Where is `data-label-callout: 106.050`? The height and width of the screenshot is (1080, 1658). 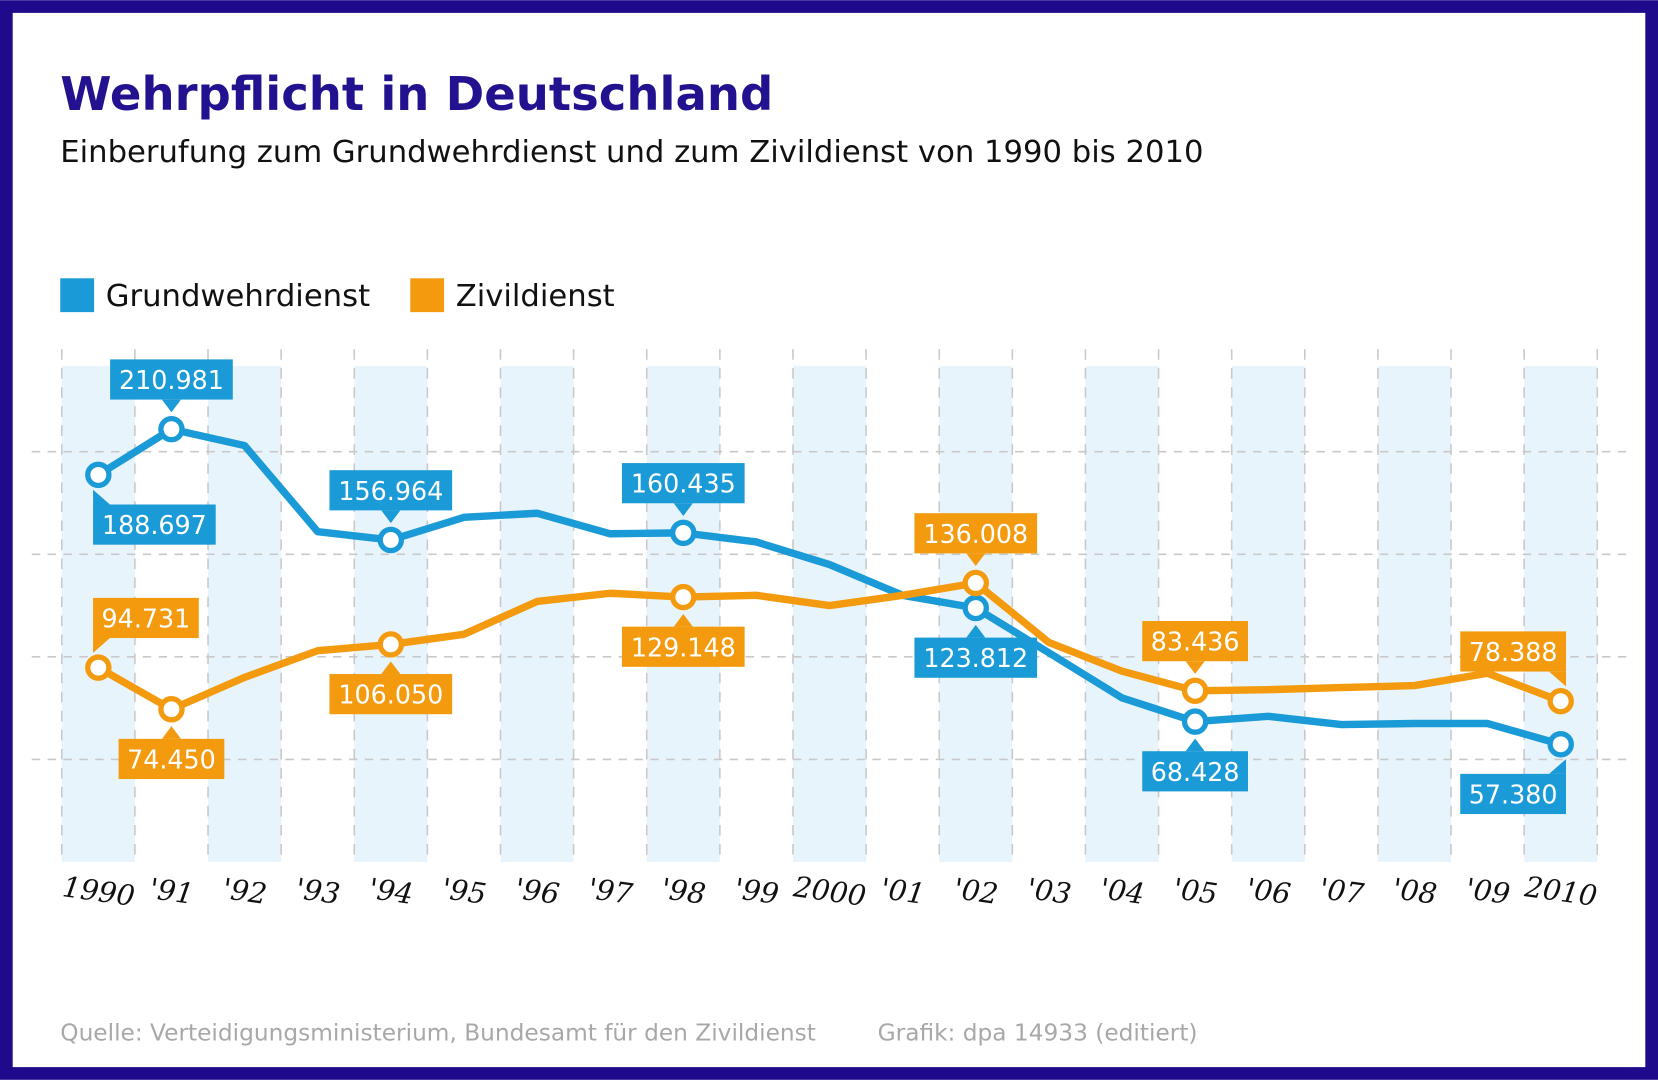
data-label-callout: 106.050 is located at coordinates (391, 688).